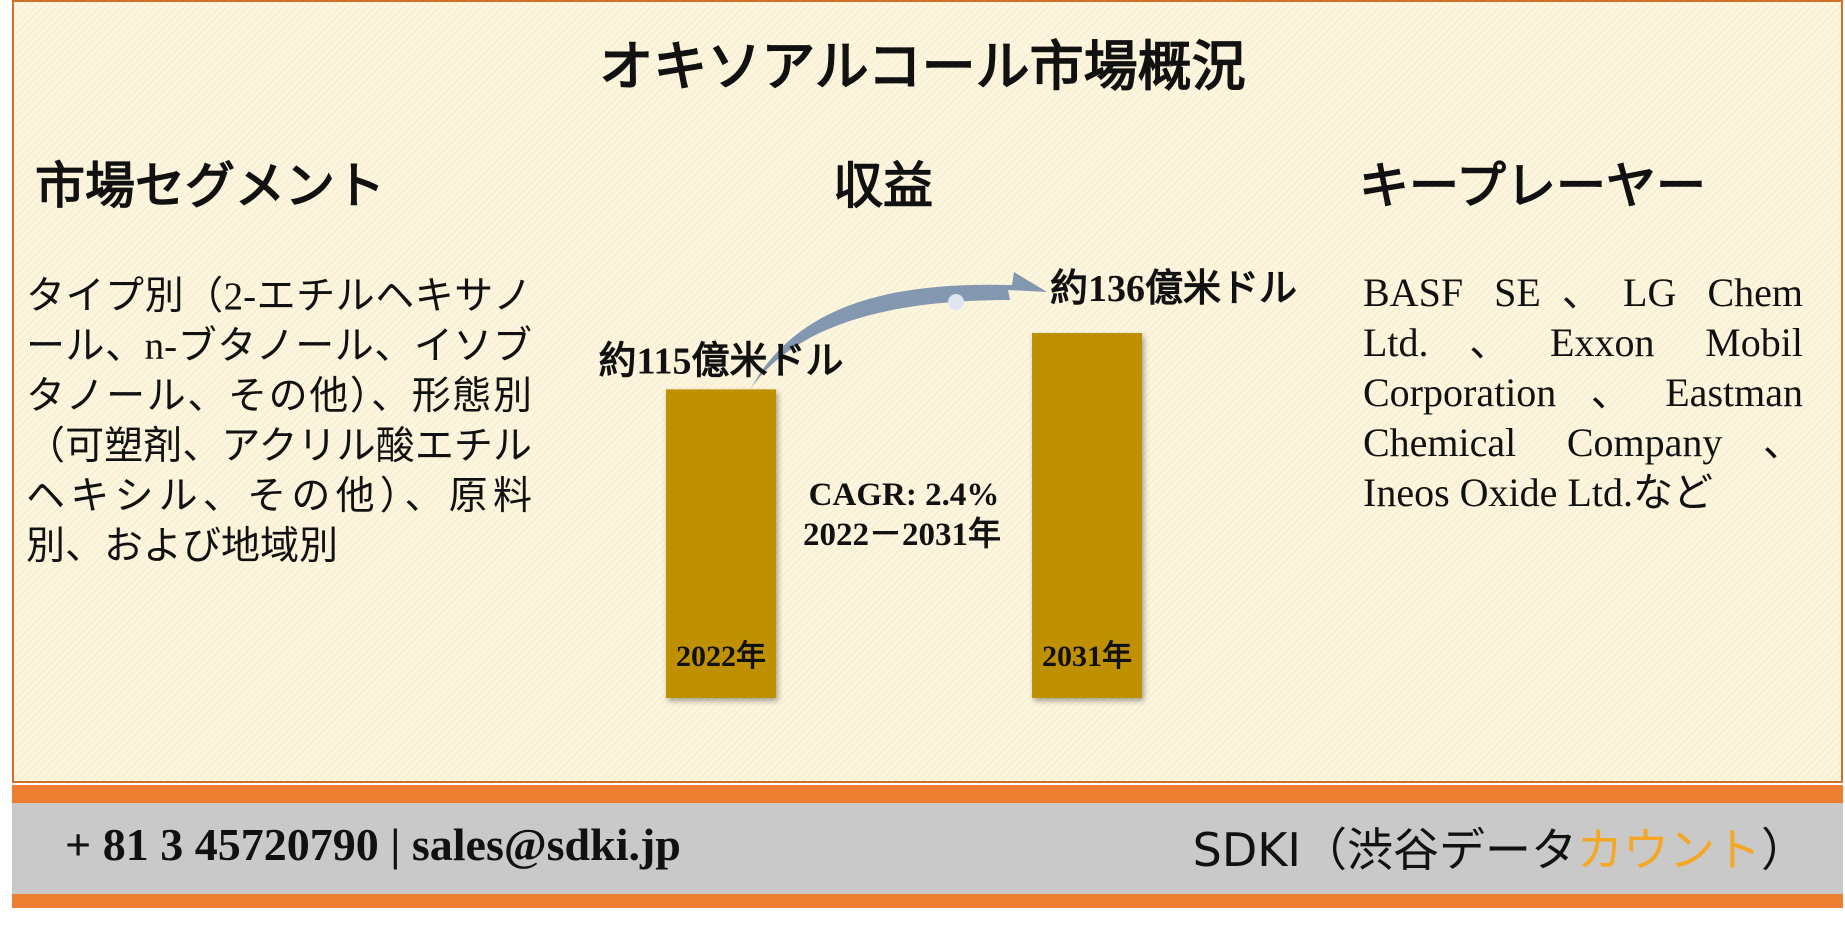 The height and width of the screenshot is (926, 1845). What do you see at coordinates (1532, 186) in the screenshot?
I see `players-heading: キープレーヤー` at bounding box center [1532, 186].